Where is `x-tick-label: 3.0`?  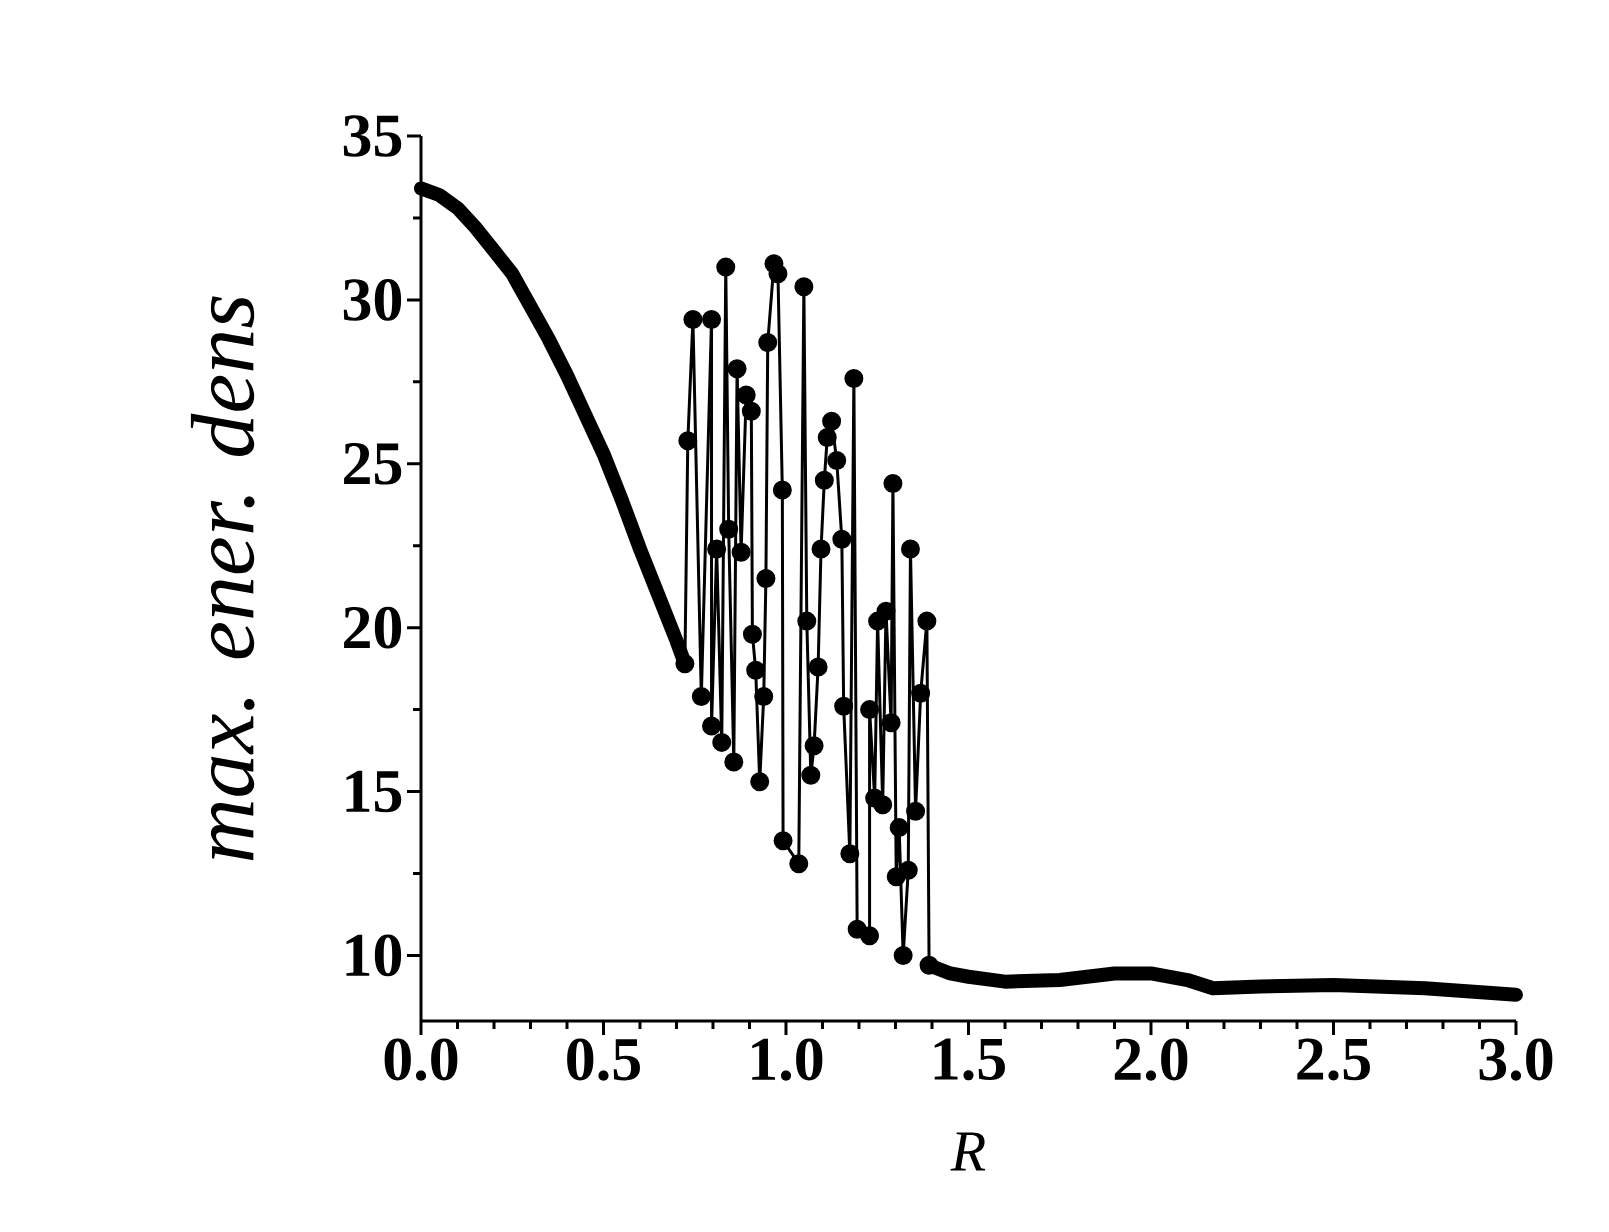 x-tick-label: 3.0 is located at coordinates (1516, 1059).